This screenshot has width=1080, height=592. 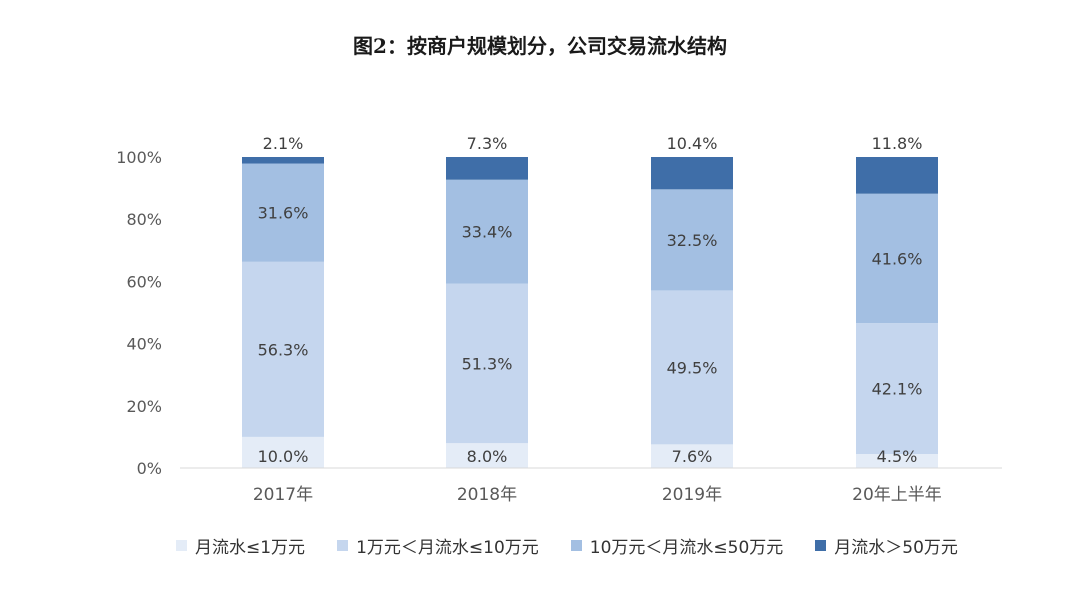 What do you see at coordinates (144, 344) in the screenshot?
I see `y-tick-label: 40%` at bounding box center [144, 344].